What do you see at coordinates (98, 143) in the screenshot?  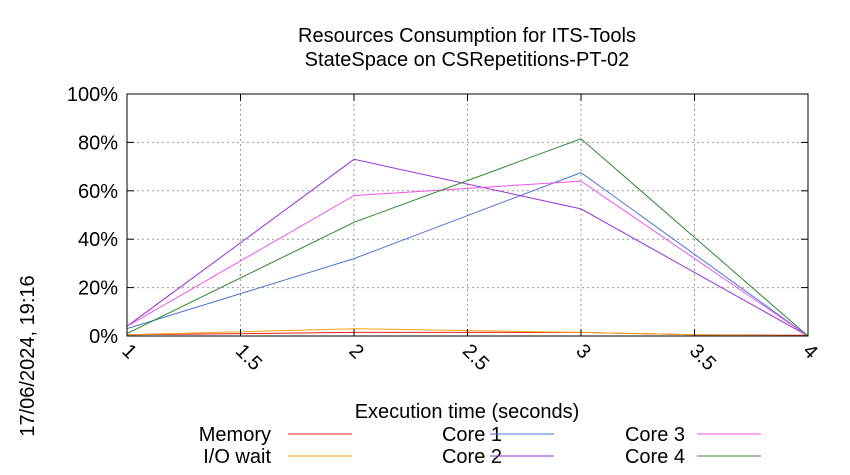 I see `y-tick-label: 80%` at bounding box center [98, 143].